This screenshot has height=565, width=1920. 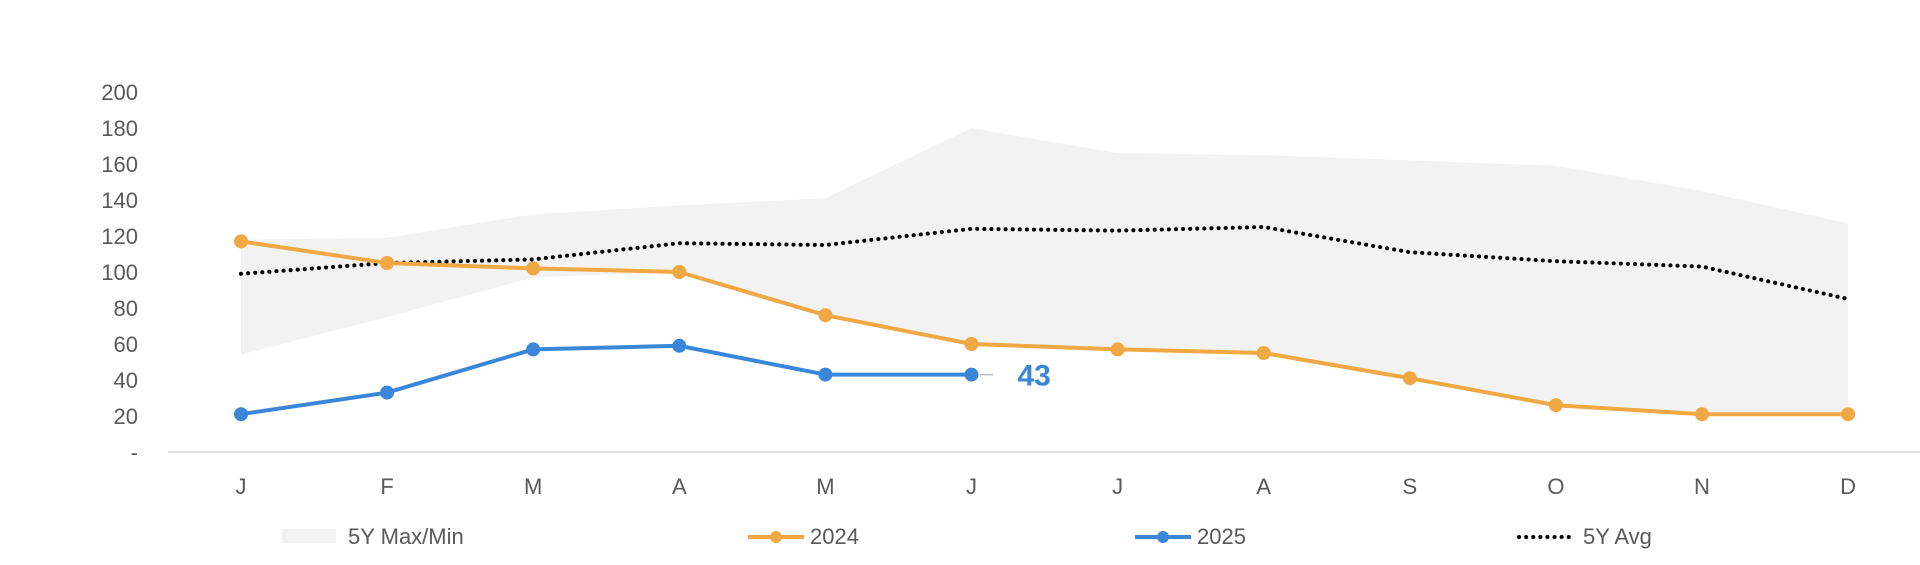 I want to click on legend-swatch-2024, so click(x=776, y=537).